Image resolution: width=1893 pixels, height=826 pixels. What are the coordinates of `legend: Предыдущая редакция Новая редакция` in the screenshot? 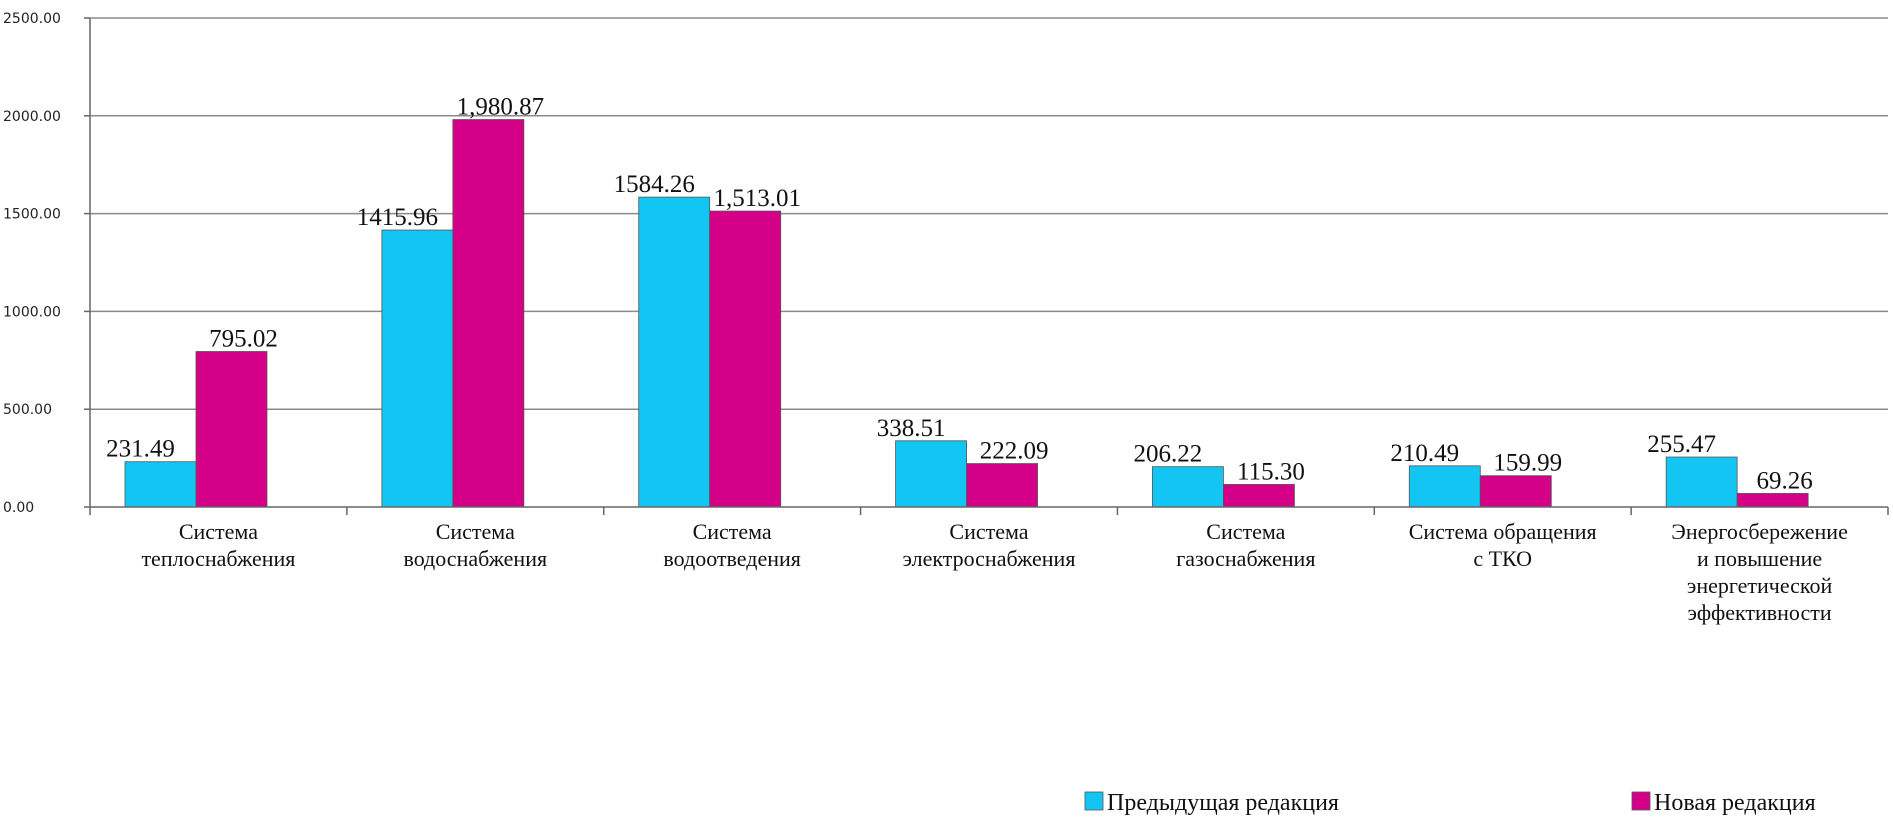 It's located at (1450, 803).